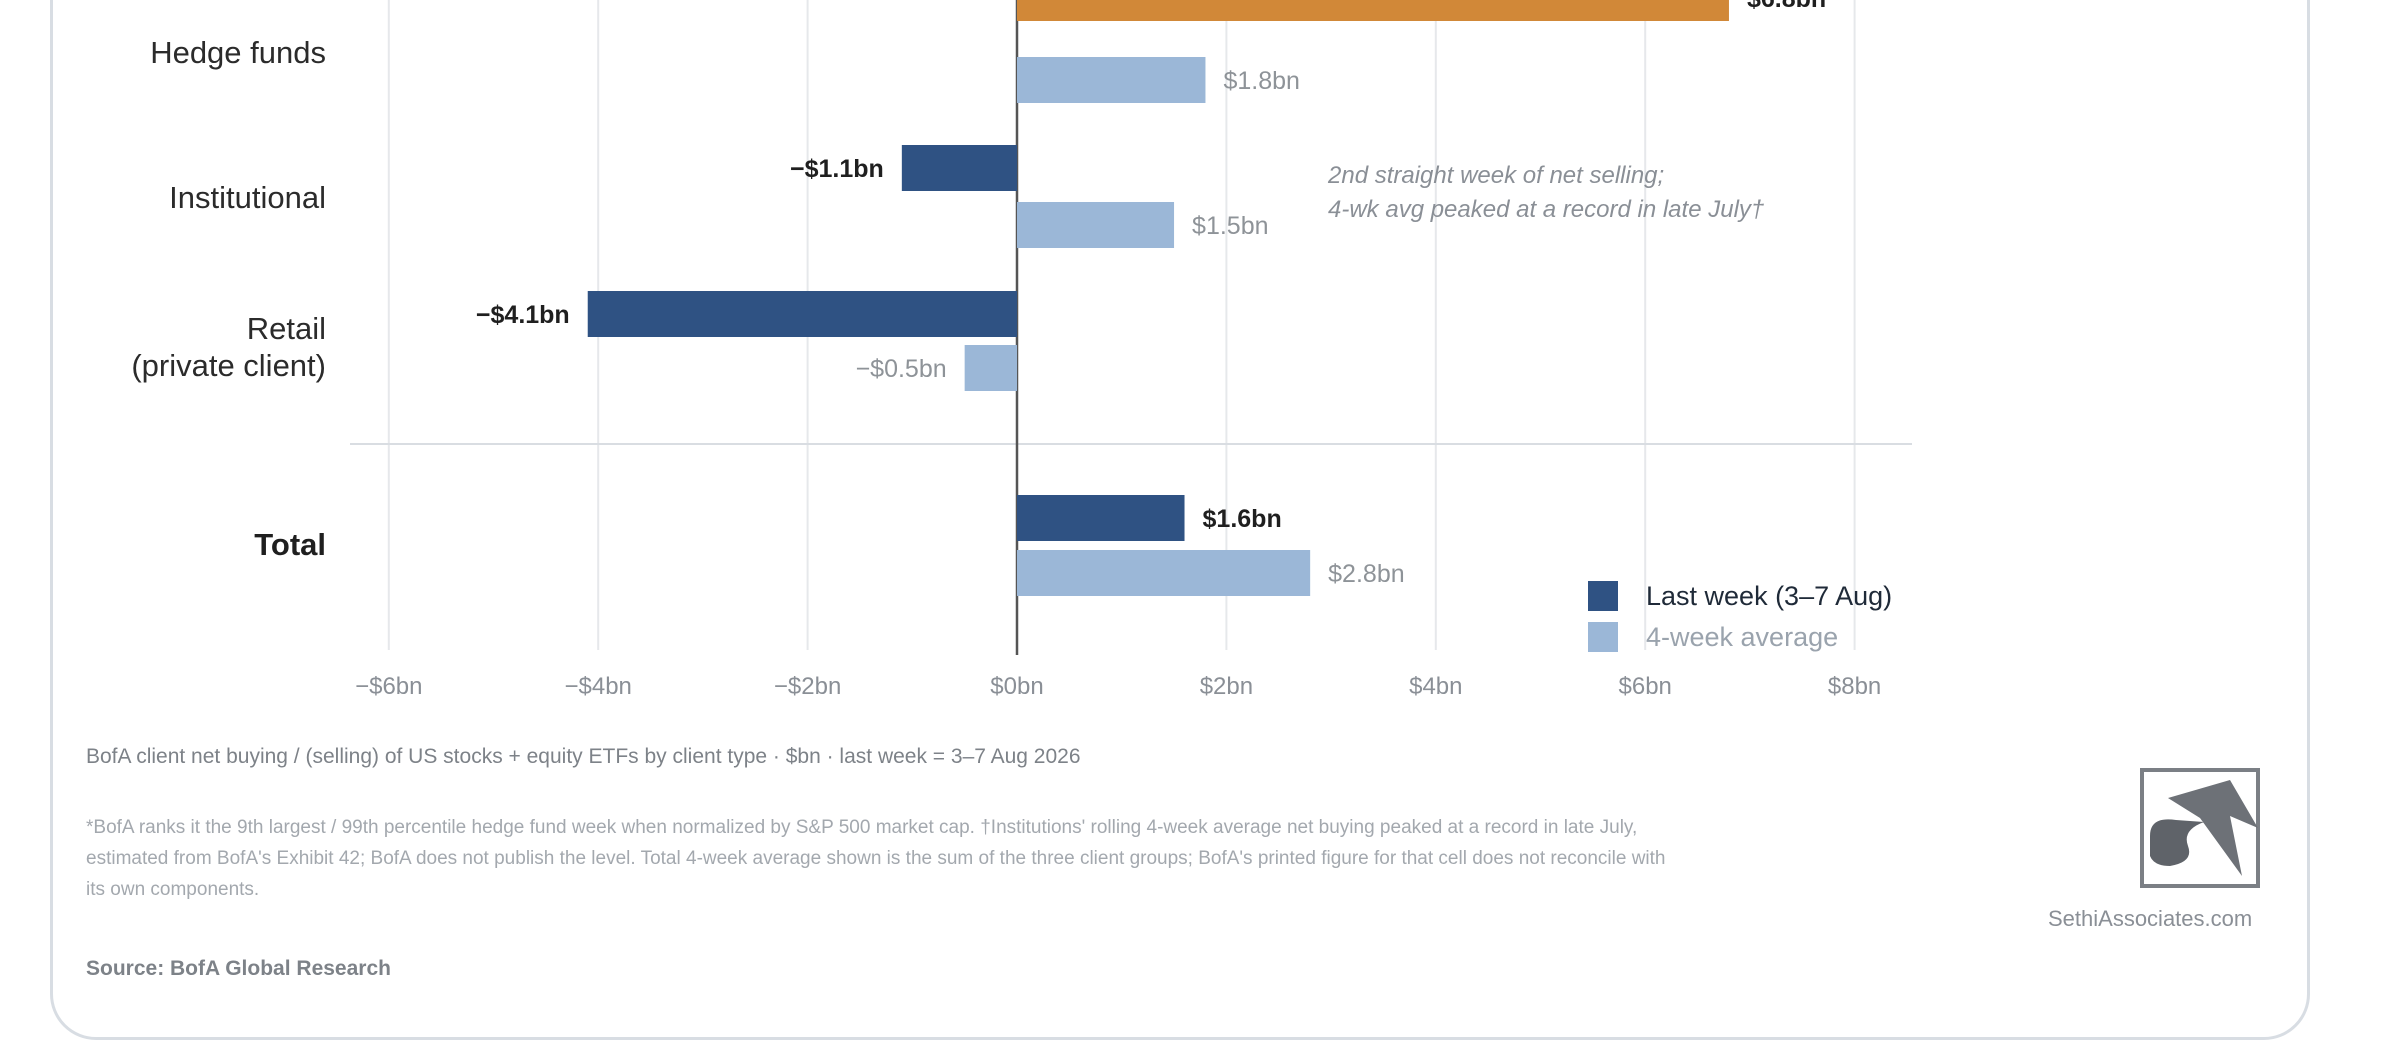  I want to click on annotation-text: 2nd straight week of net selling;, so click(1495, 175).